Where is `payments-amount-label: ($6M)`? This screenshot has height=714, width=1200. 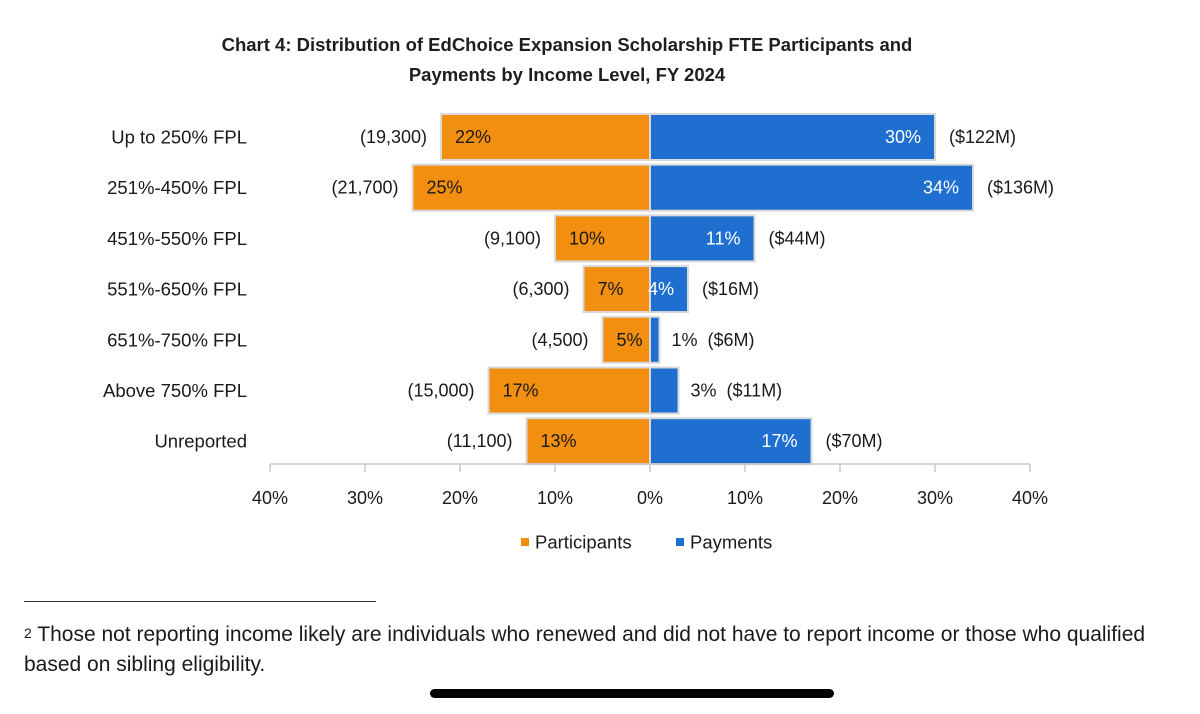
payments-amount-label: ($6M) is located at coordinates (731, 340).